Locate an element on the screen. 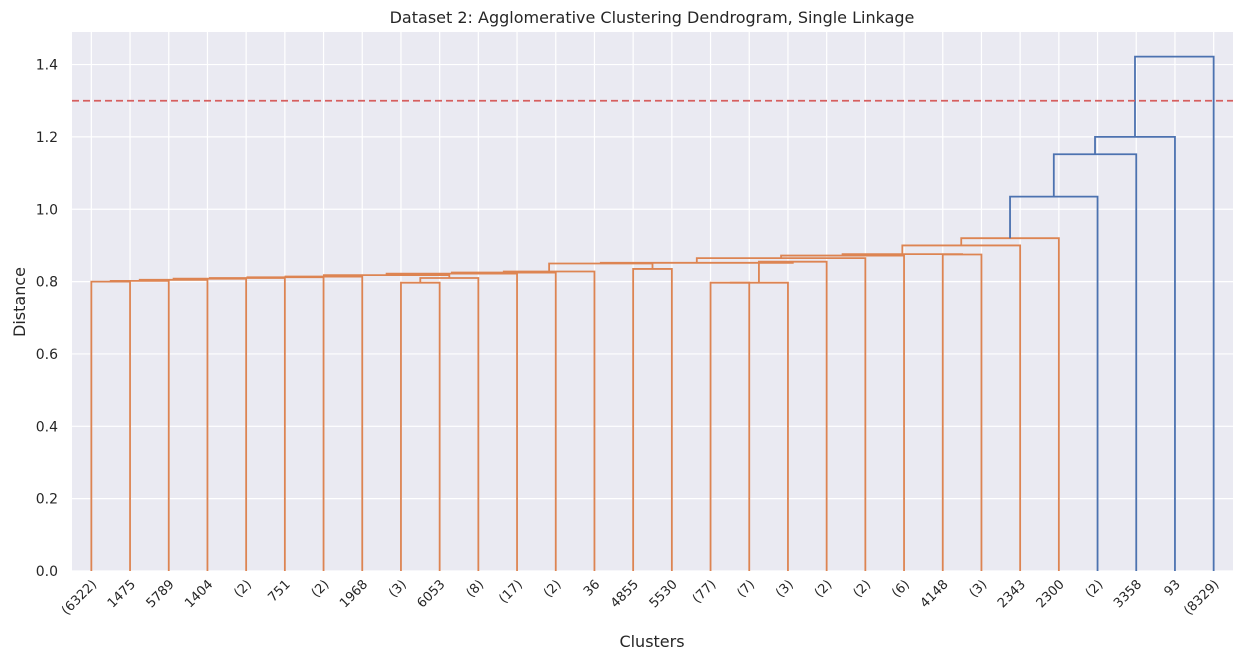  leaf-label: 4855 is located at coordinates (625, 594).